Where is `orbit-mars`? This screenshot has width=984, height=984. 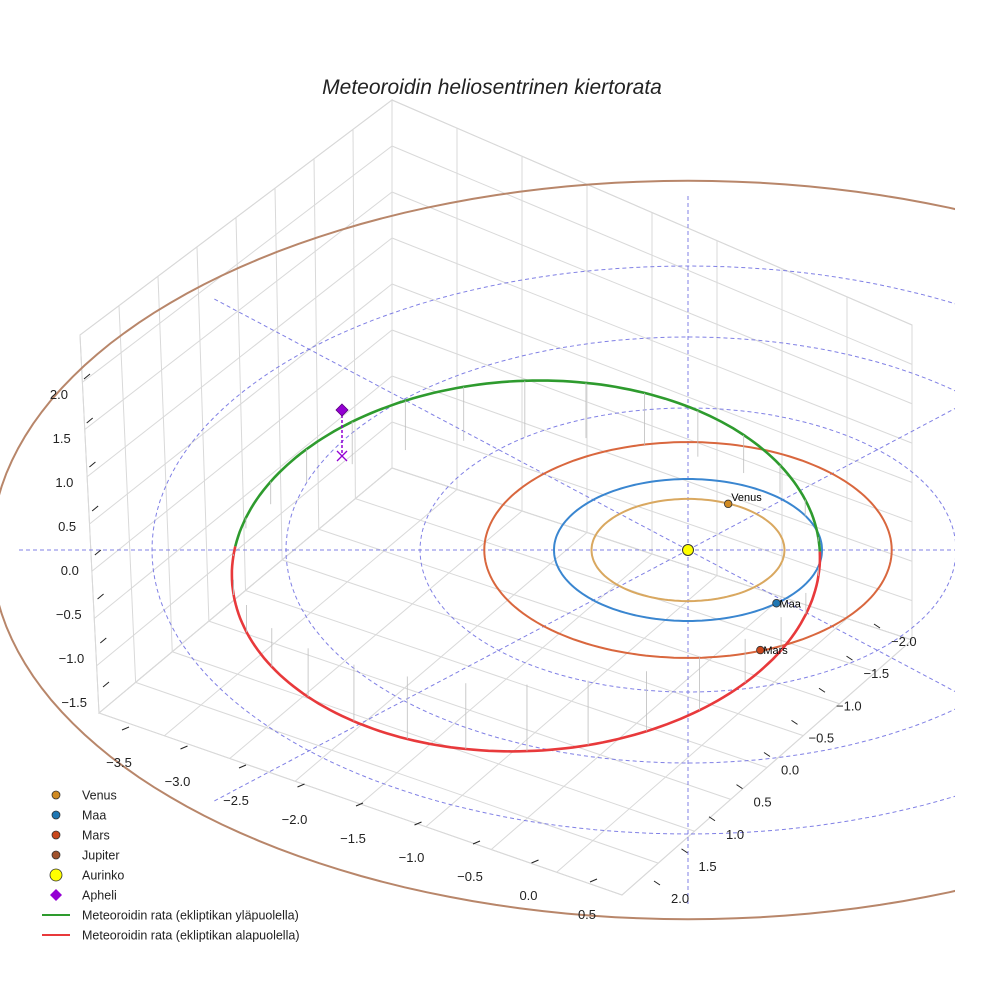
orbit-mars is located at coordinates (688, 550).